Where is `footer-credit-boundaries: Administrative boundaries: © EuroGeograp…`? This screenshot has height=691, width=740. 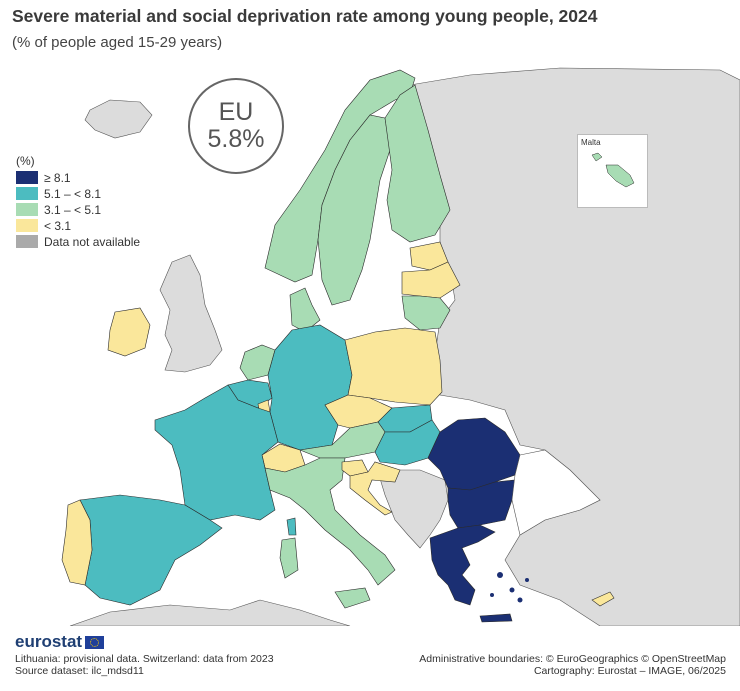
footer-credit-boundaries: Administrative boundaries: © EuroGeograp… is located at coordinates (572, 659).